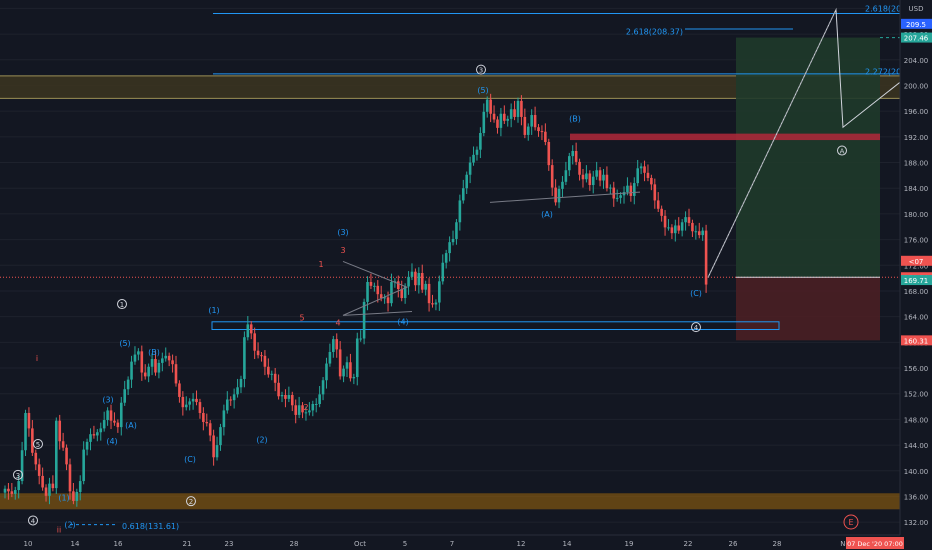 The width and height of the screenshot is (932, 550). I want to click on wave4-support-box, so click(495, 326).